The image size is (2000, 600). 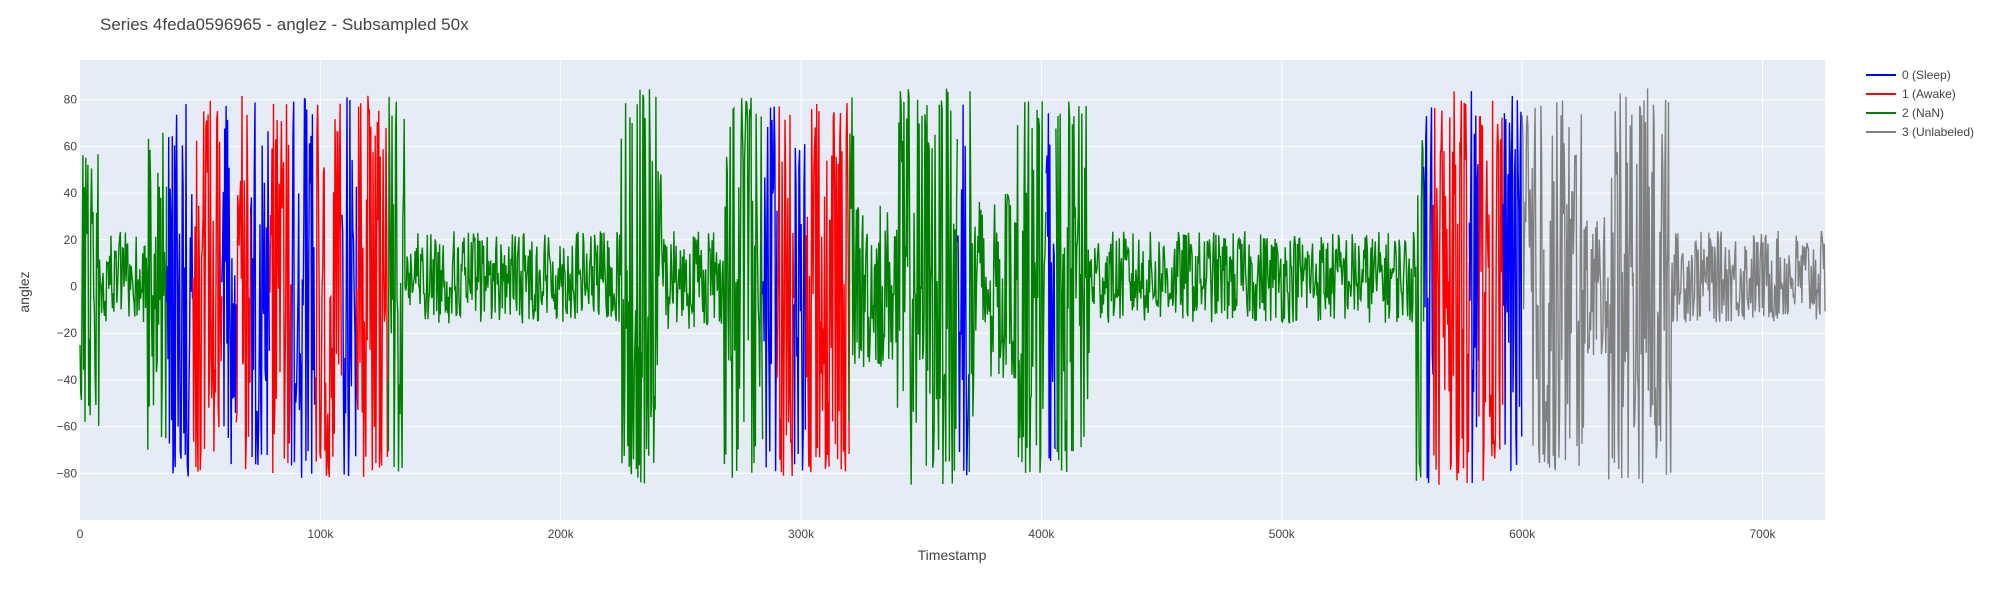 I want to click on legend-label: 3 (Unlabeled), so click(x=1938, y=132).